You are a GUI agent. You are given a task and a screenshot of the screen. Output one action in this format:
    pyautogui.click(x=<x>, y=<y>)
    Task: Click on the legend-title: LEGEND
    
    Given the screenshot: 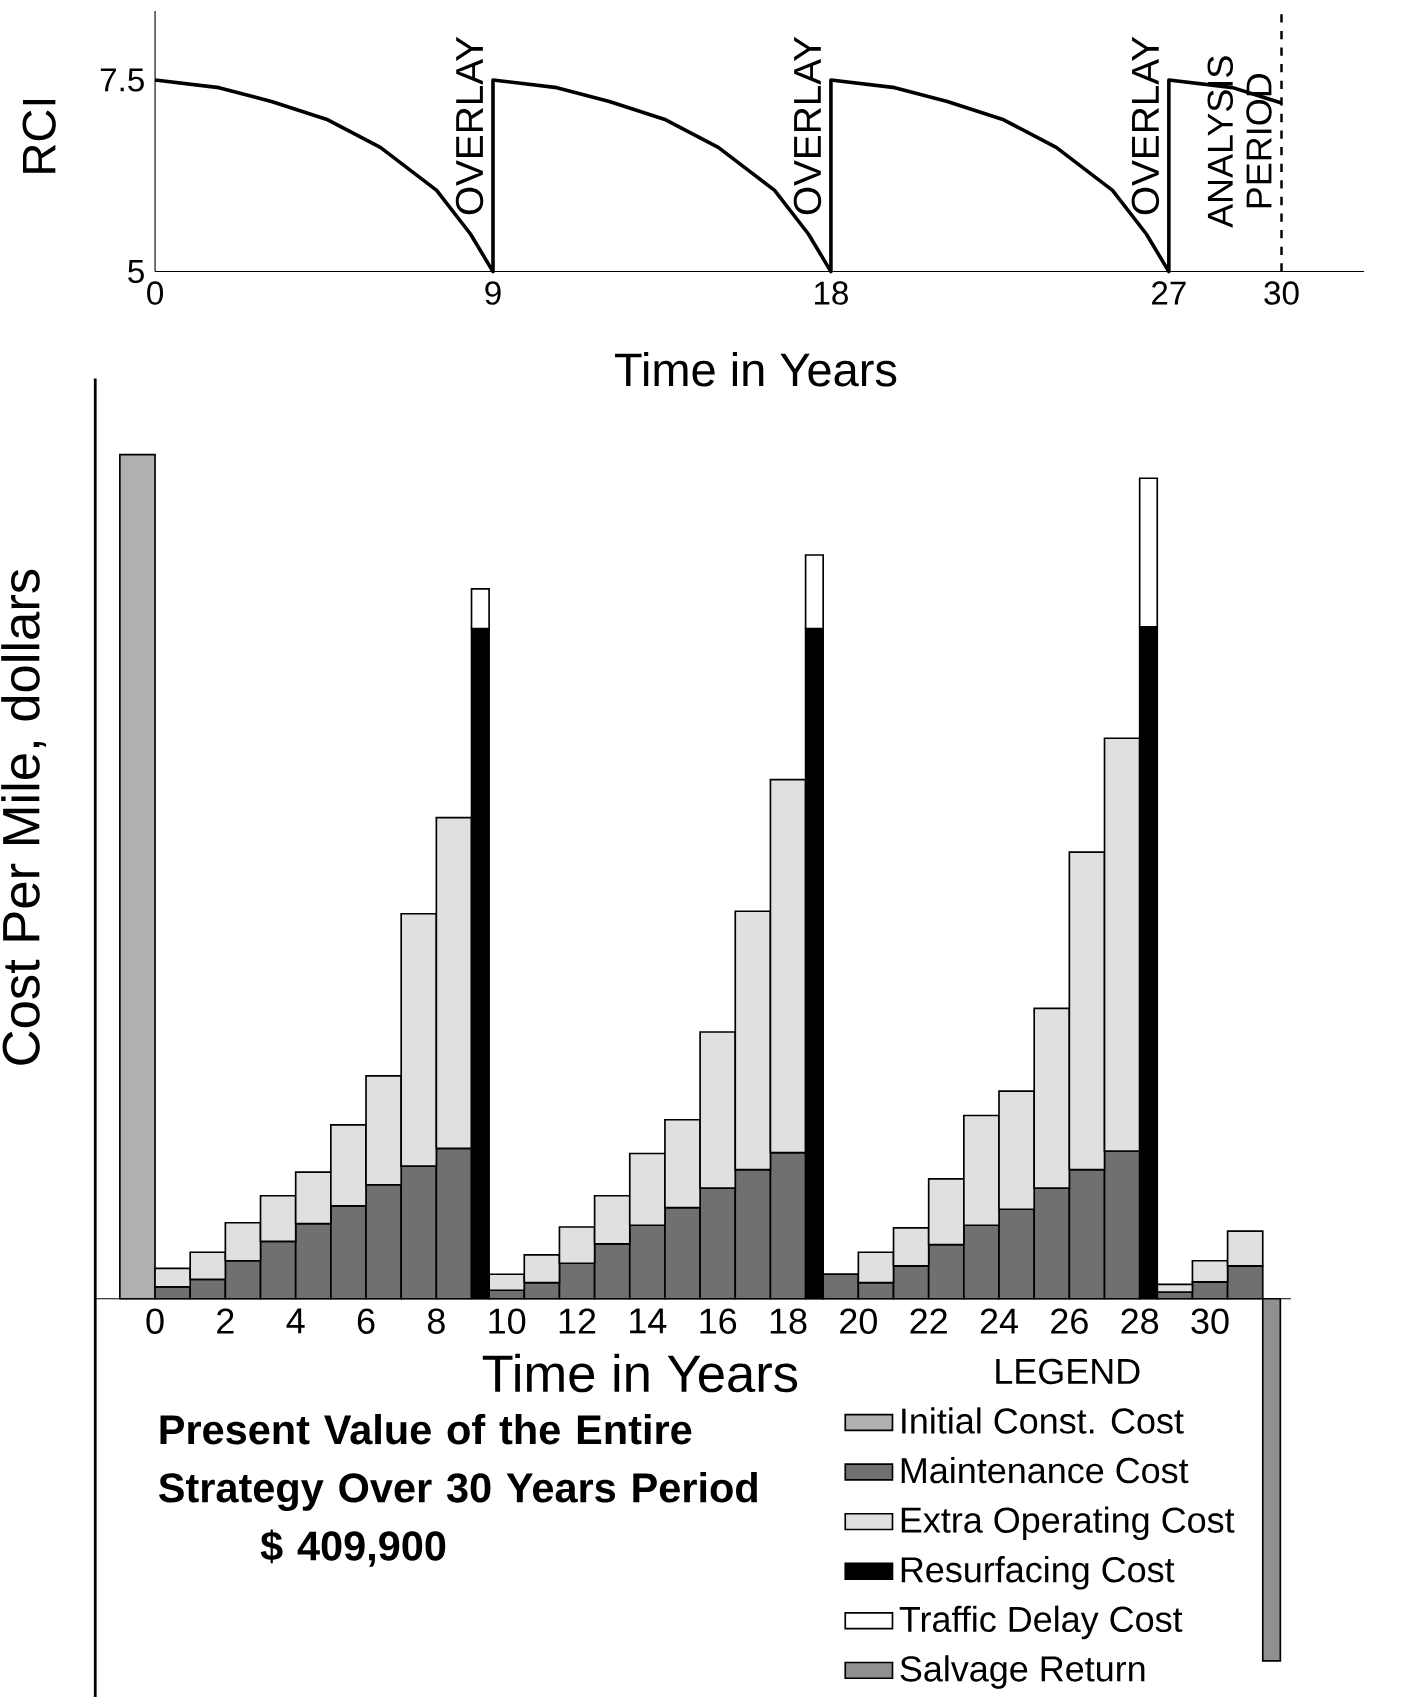 What is the action you would take?
    pyautogui.click(x=1068, y=1371)
    